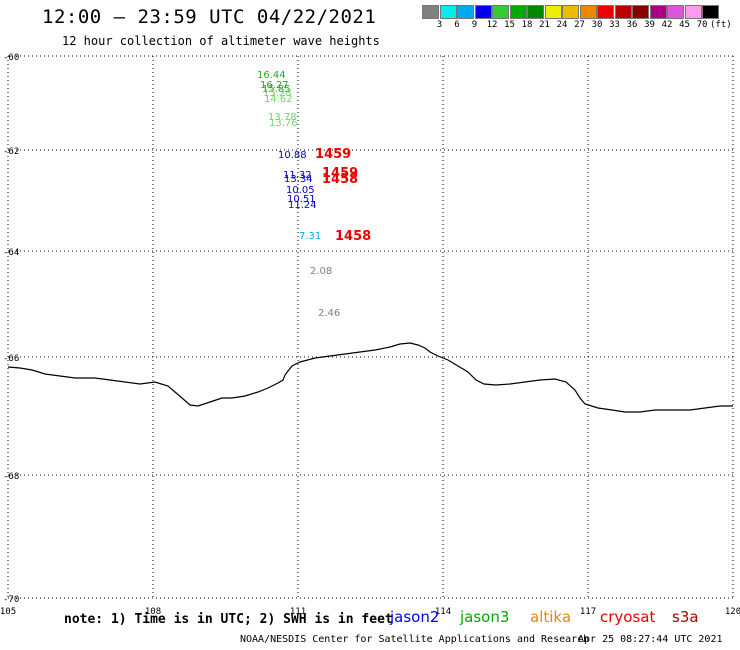  I want to click on mission-name-s3a: s3a, so click(685, 617).